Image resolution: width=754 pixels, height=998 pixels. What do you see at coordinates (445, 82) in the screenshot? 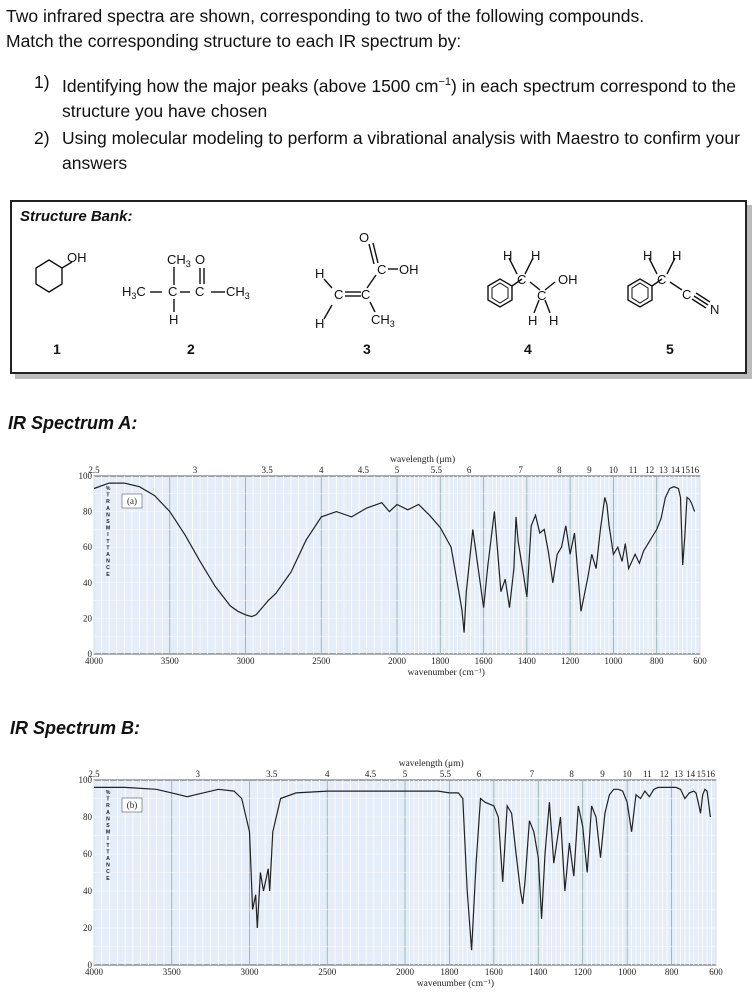
I see `superscript: −1` at bounding box center [445, 82].